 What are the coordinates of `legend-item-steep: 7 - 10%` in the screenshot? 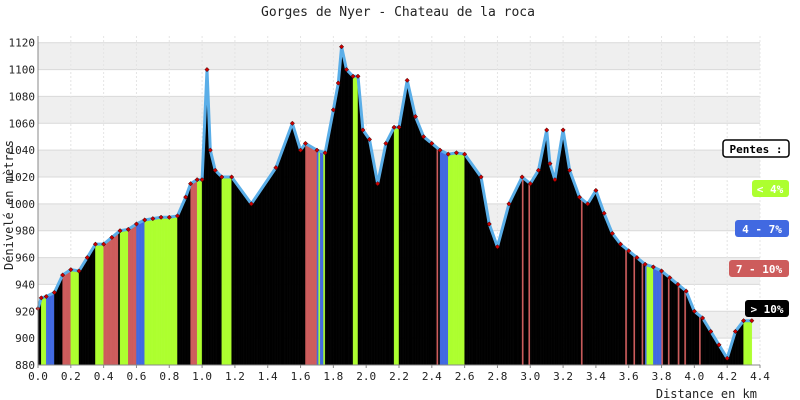 It's located at (759, 268).